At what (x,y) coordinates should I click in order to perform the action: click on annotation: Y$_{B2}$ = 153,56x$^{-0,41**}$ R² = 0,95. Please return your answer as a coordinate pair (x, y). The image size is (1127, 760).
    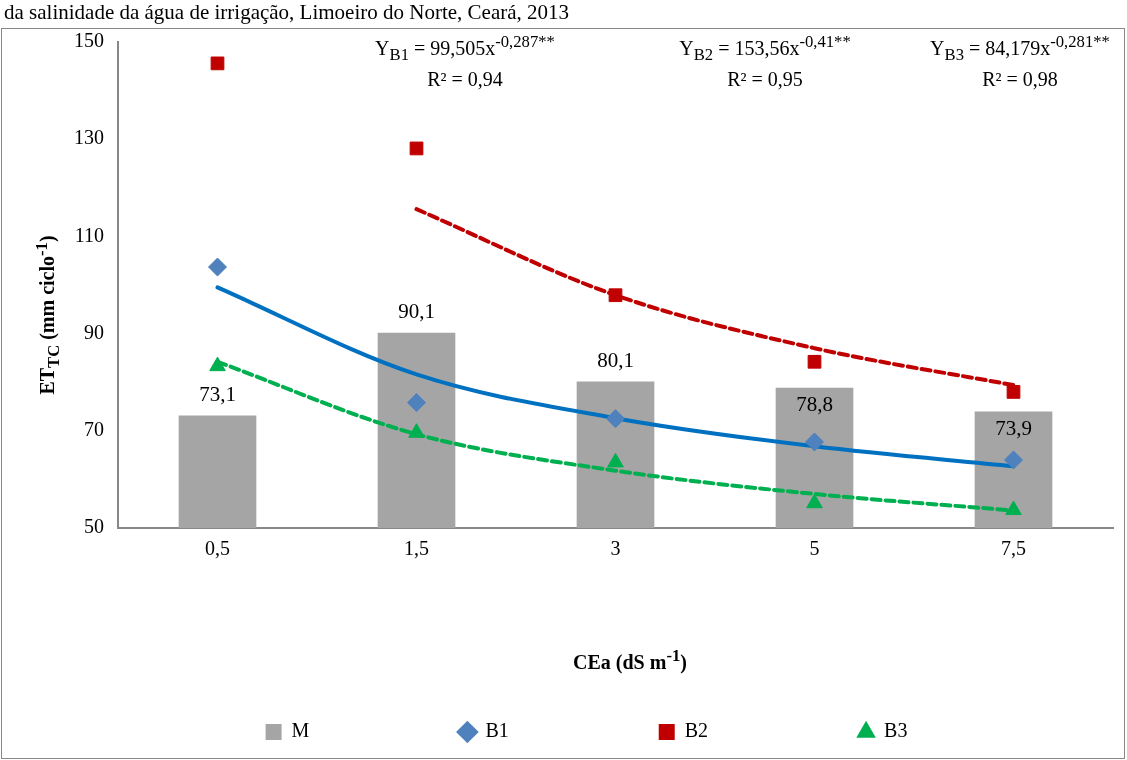
    Looking at the image, I should click on (765, 61).